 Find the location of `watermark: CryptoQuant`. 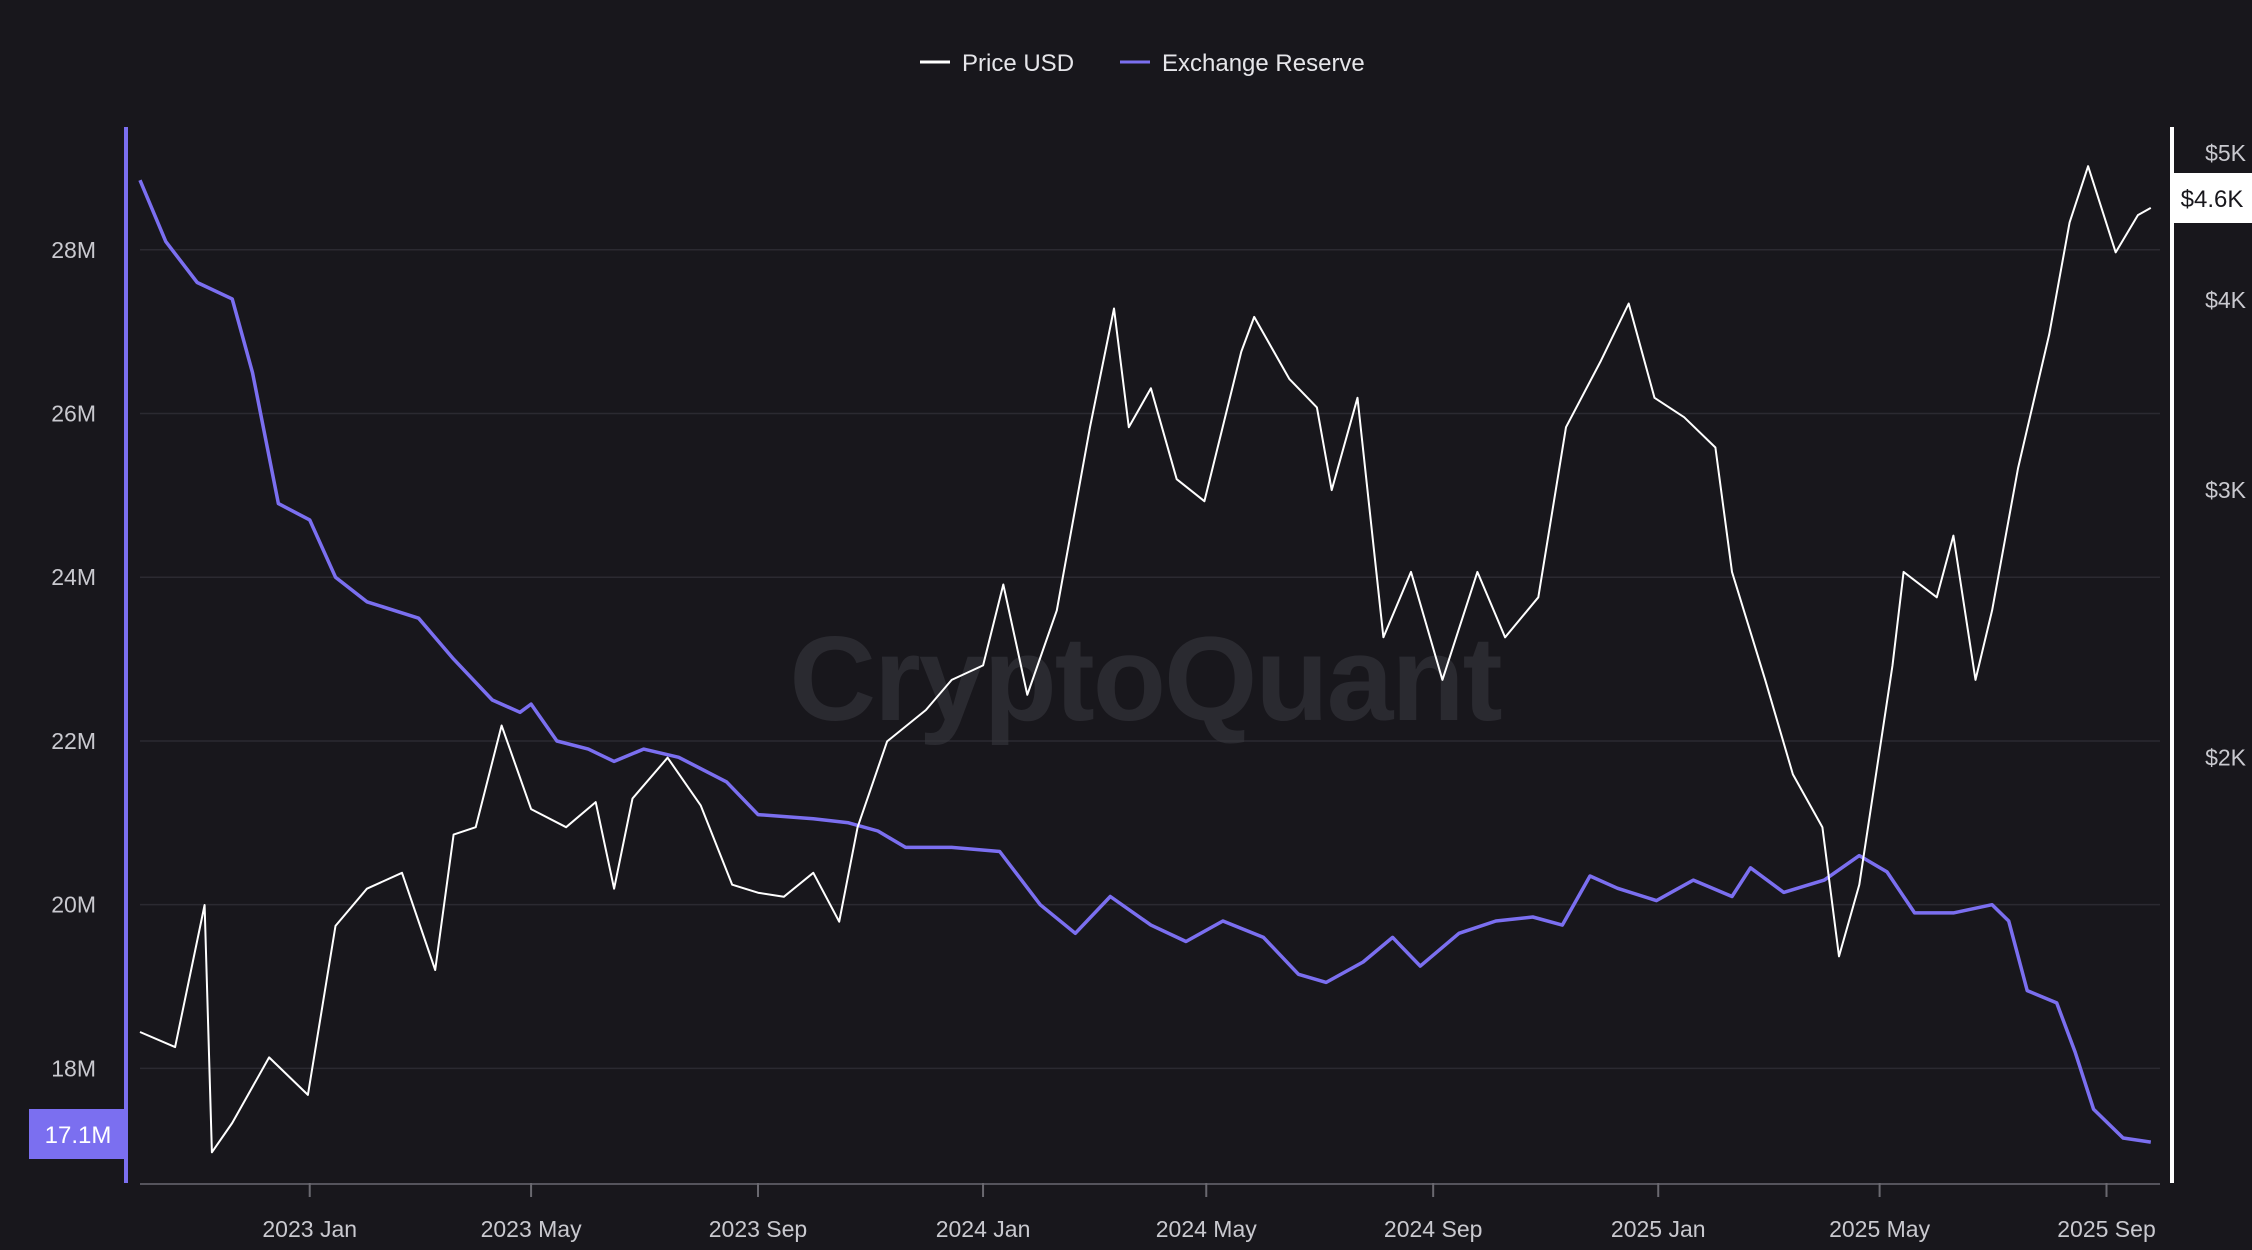

watermark: CryptoQuant is located at coordinates (1145, 679).